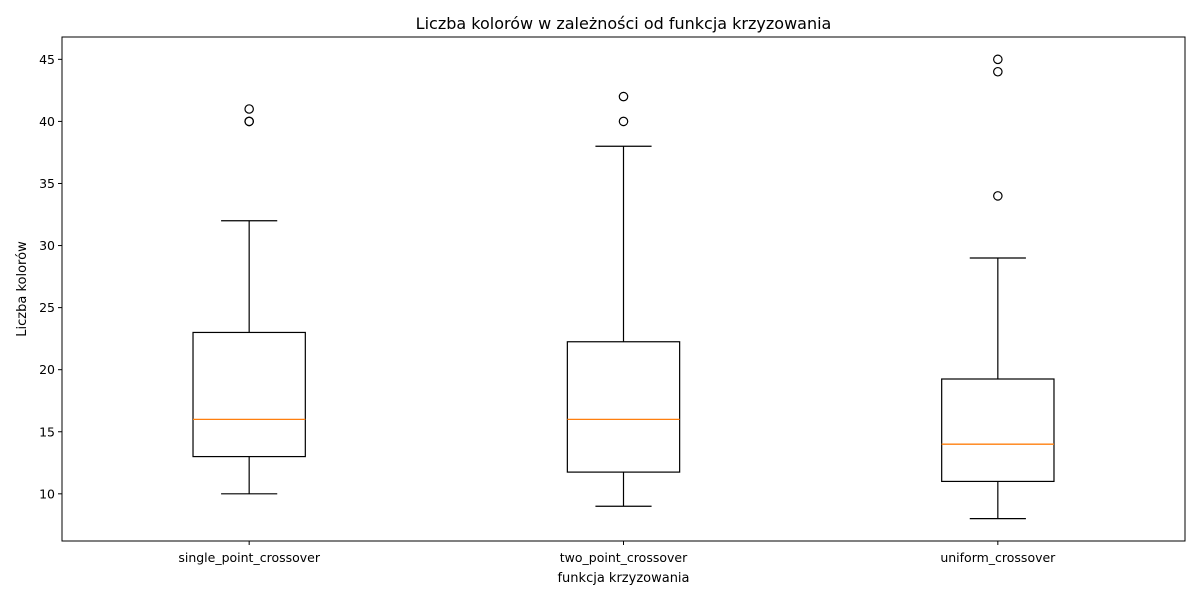 This screenshot has width=1200, height=600. What do you see at coordinates (47, 59) in the screenshot?
I see `y-tick-label: 45` at bounding box center [47, 59].